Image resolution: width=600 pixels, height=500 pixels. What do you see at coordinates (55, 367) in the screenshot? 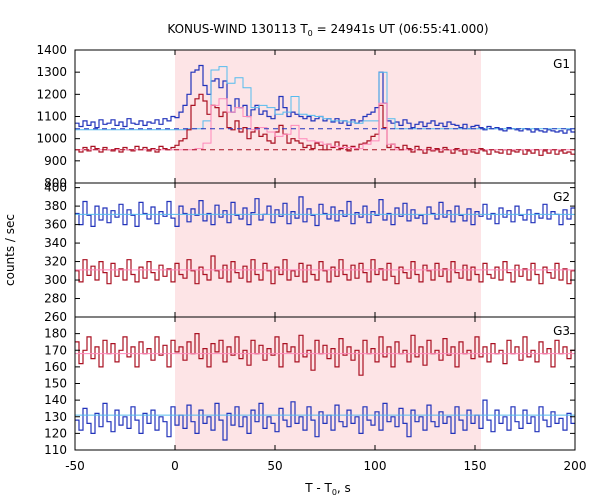
I see `y-tick-label-g3-160: 160` at bounding box center [55, 367].